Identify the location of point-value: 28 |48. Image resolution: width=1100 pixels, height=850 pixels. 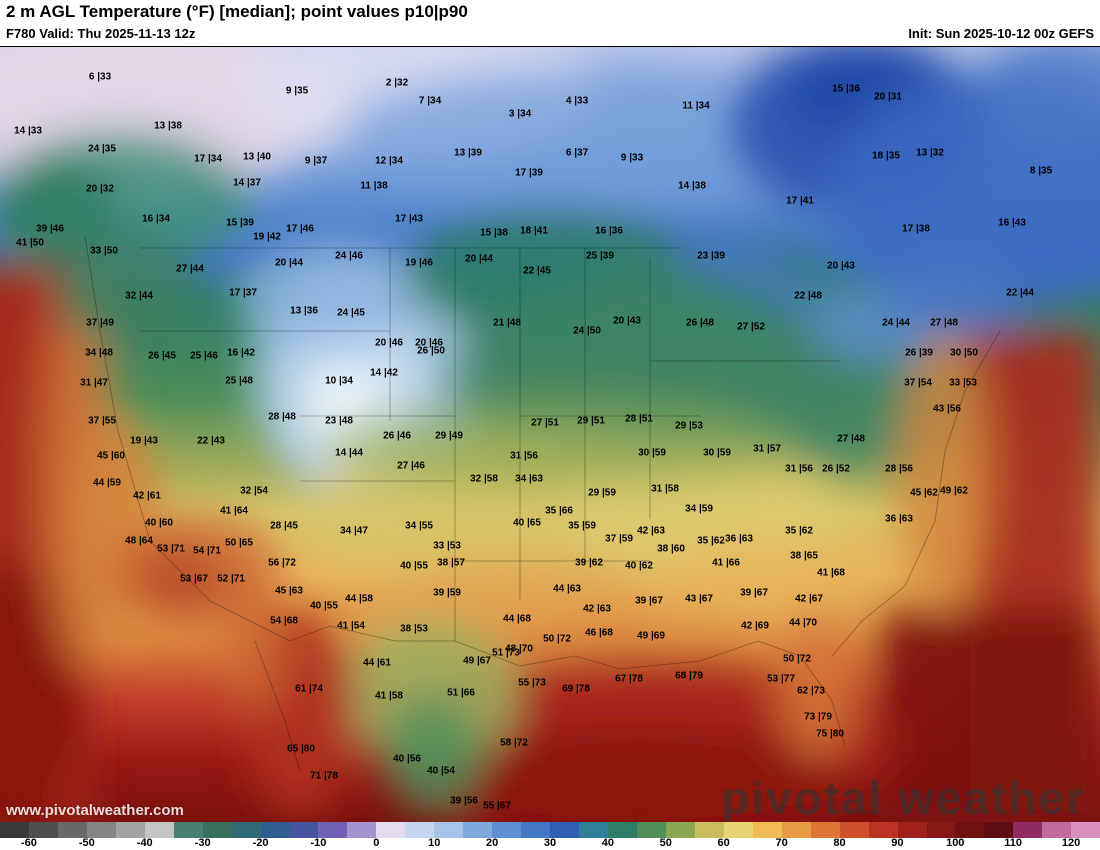
(282, 417).